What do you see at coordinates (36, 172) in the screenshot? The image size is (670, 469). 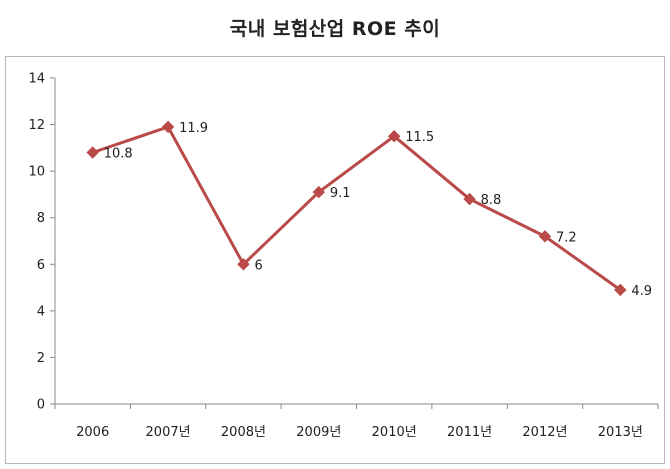 I see `y-tick-label: 10` at bounding box center [36, 172].